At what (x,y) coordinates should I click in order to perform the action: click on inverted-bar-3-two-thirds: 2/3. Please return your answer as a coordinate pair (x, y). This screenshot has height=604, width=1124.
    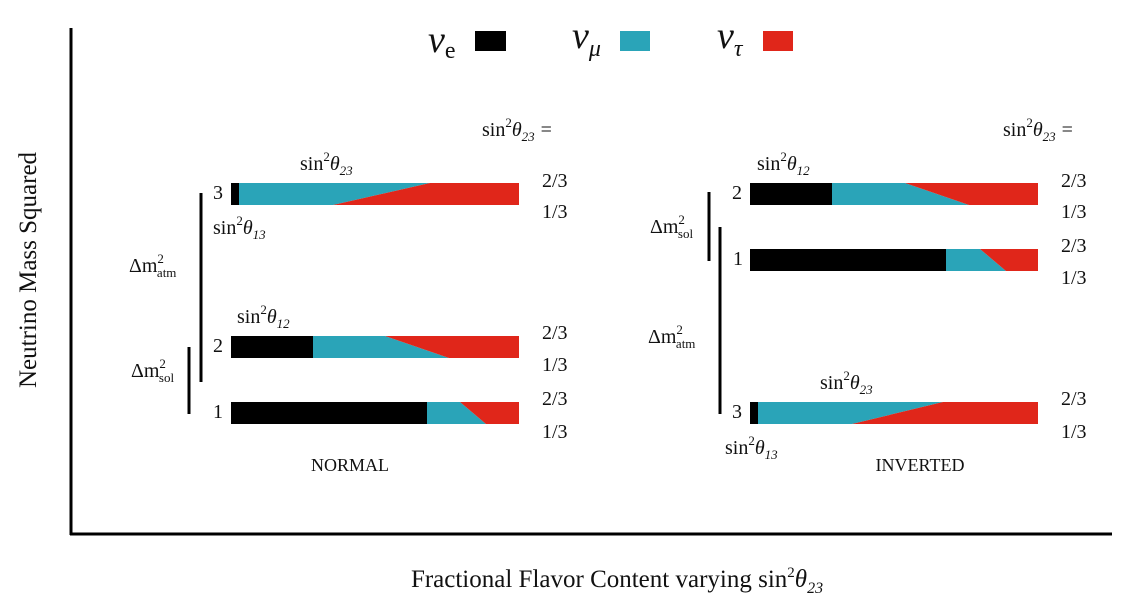
    Looking at the image, I should click on (1074, 399).